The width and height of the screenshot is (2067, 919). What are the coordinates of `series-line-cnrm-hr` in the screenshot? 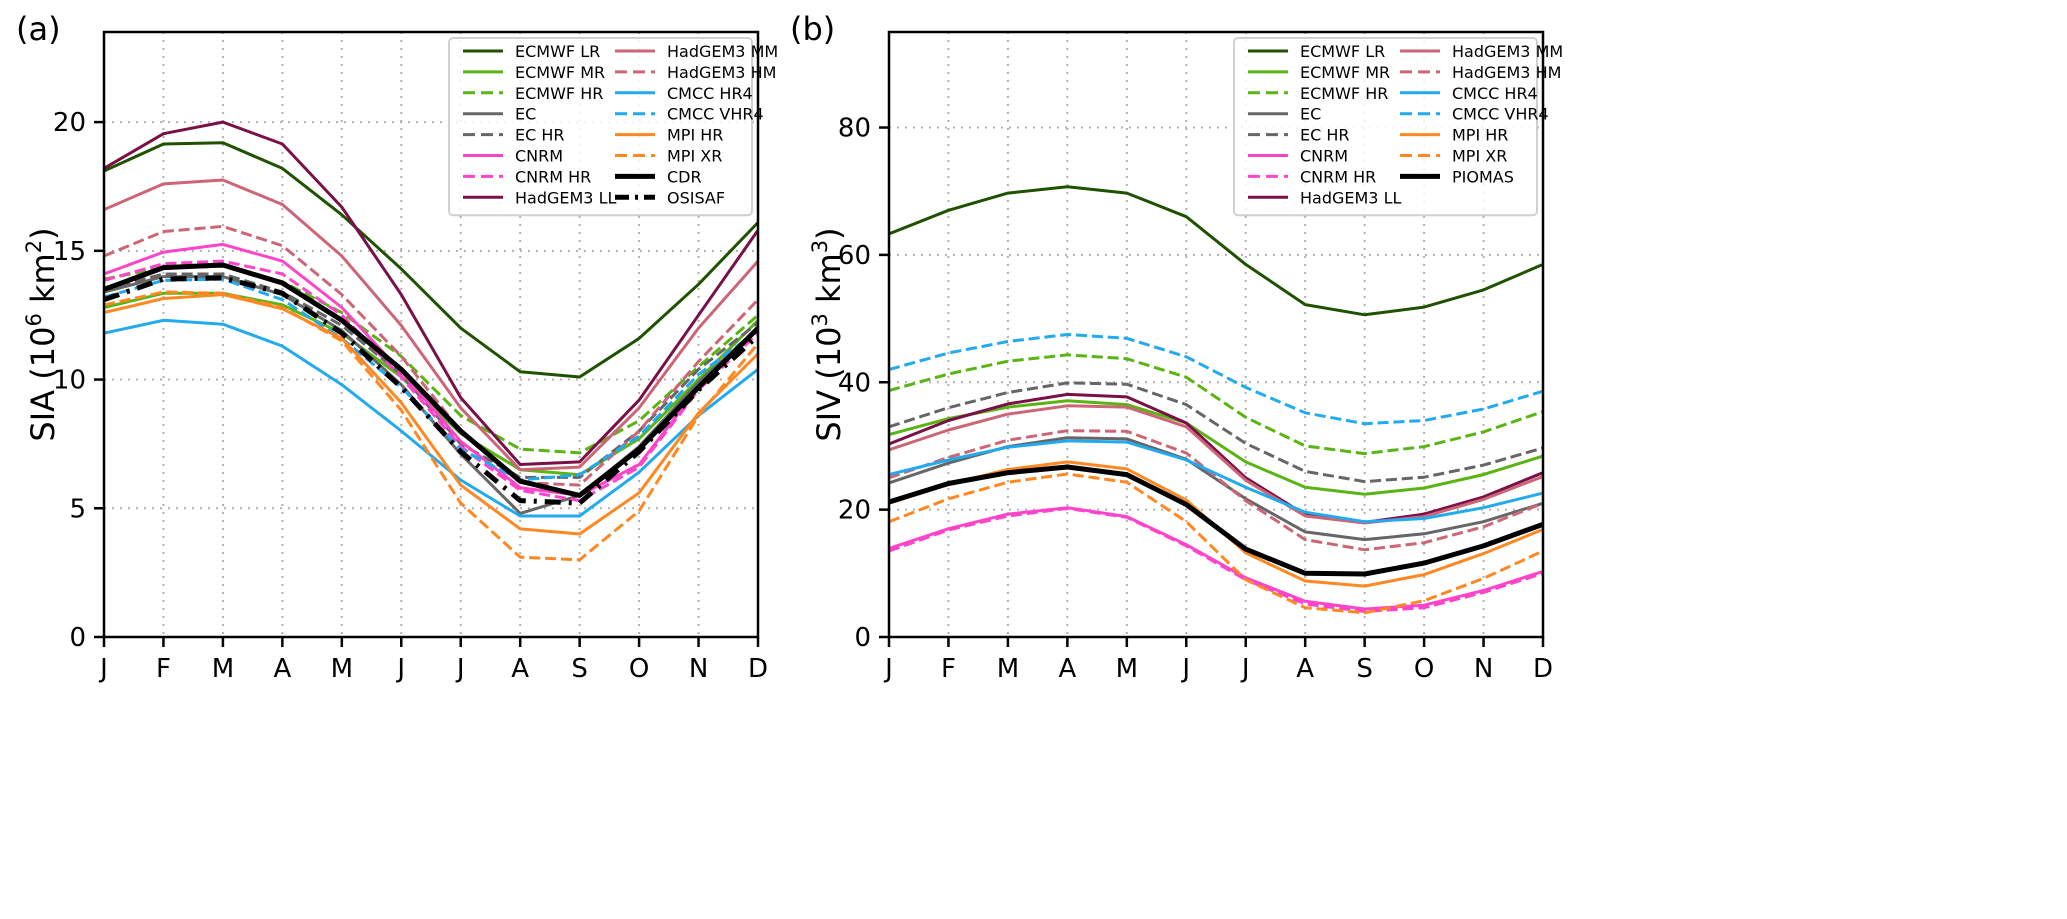 It's located at (1216, 559).